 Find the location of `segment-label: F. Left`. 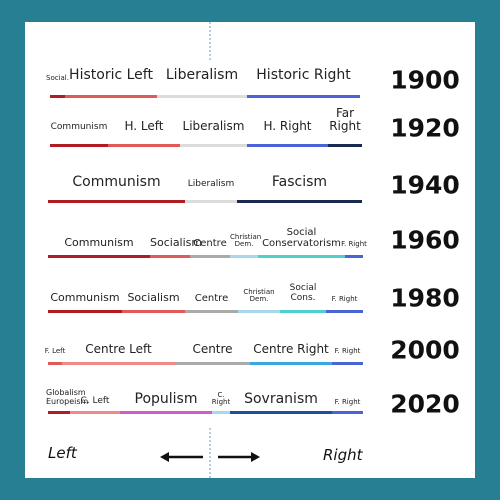

segment-label: F. Left is located at coordinates (55, 351).